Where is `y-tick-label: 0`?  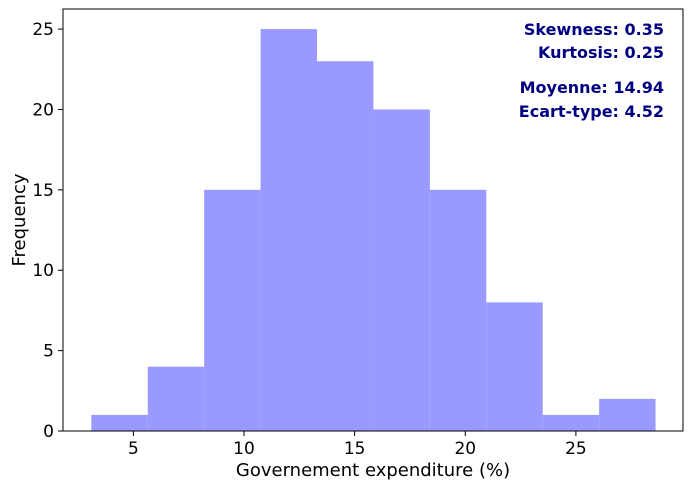 y-tick-label: 0 is located at coordinates (48, 432).